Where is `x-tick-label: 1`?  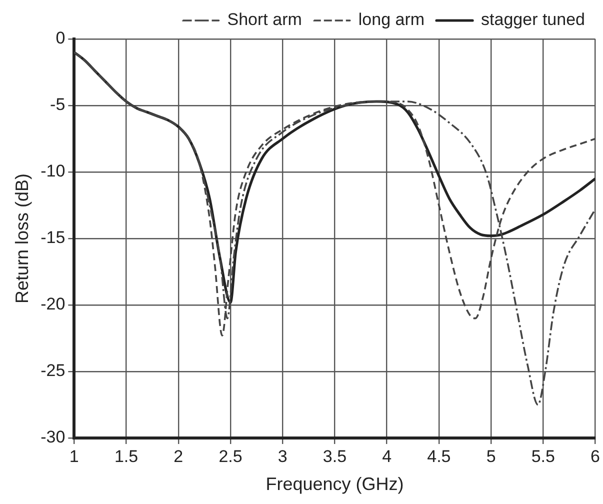 x-tick-label: 1 is located at coordinates (74, 456).